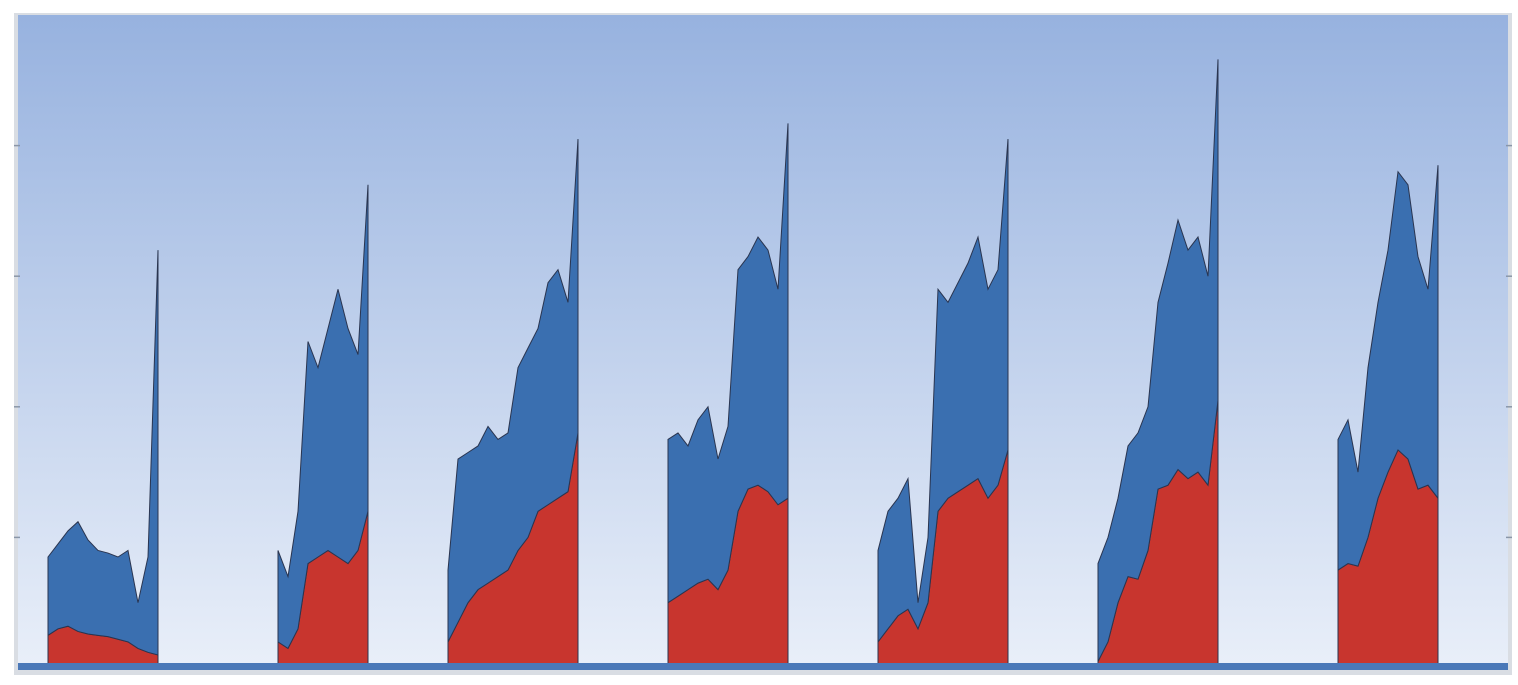 The width and height of the screenshot is (1518, 685). What do you see at coordinates (763, 666) in the screenshot?
I see `baseline` at bounding box center [763, 666].